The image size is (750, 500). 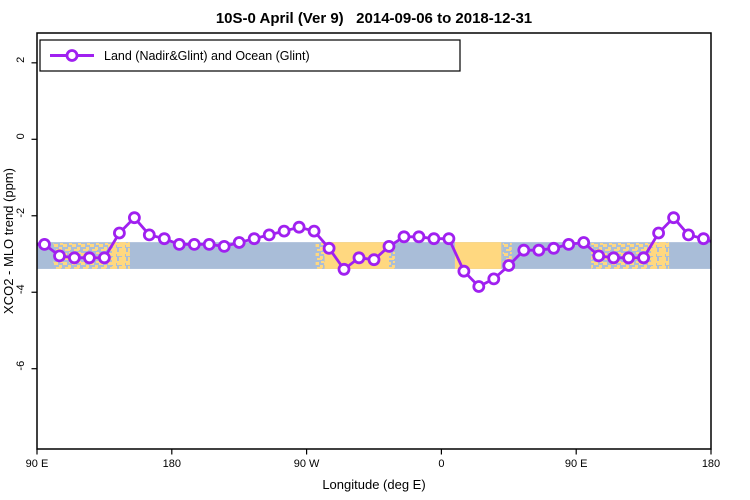 I want to click on legend-marker-icon, so click(x=72, y=55).